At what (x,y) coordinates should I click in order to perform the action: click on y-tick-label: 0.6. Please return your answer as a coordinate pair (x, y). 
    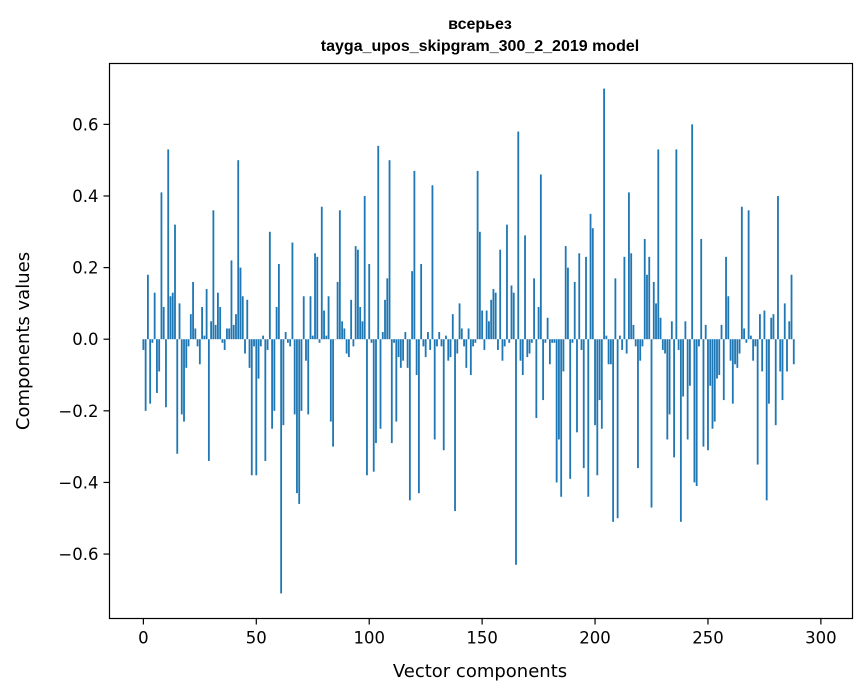
    Looking at the image, I should click on (85, 124).